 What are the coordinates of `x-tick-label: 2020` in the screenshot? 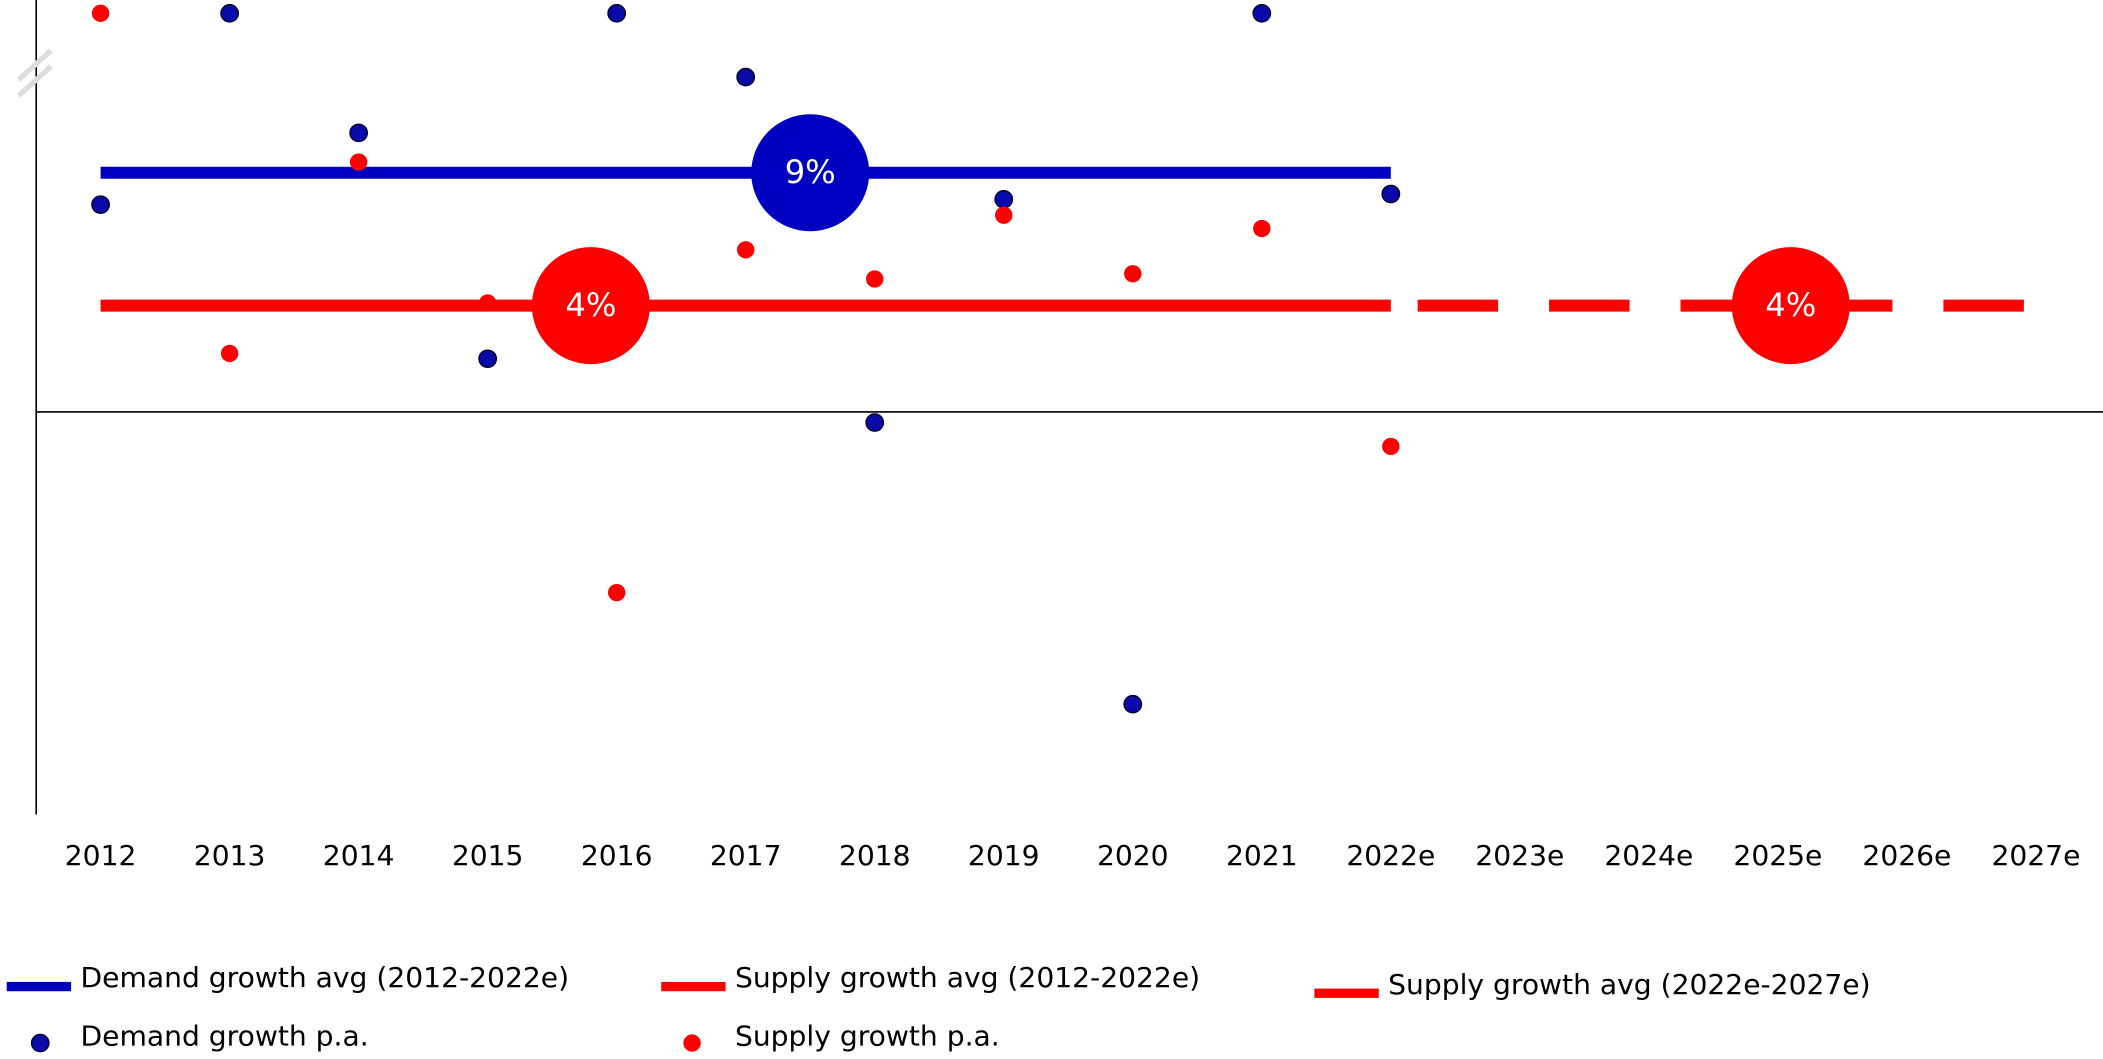 It's located at (1133, 855).